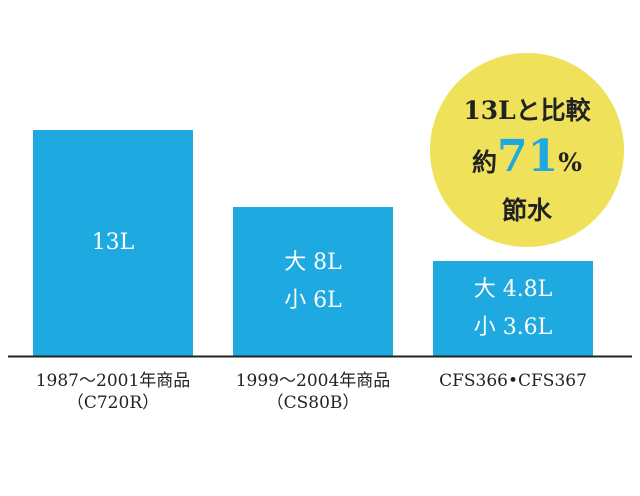 The image size is (640, 496). What do you see at coordinates (113, 403) in the screenshot?
I see `category-label-line: （C720R）` at bounding box center [113, 403].